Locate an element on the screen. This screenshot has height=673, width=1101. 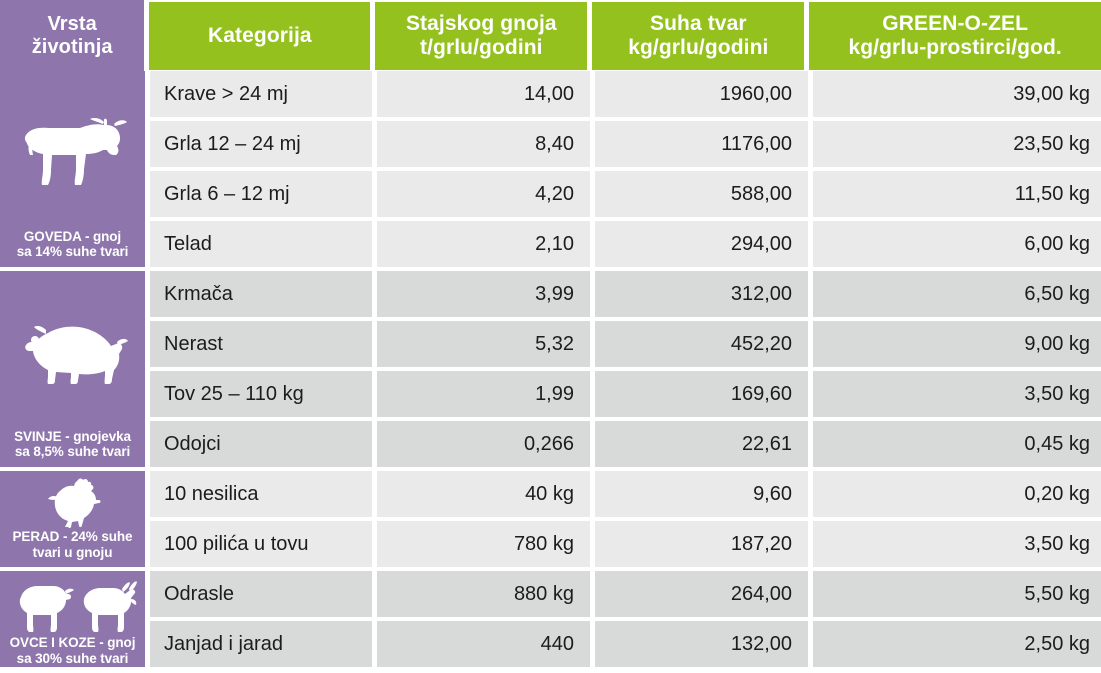
cell-manure: 780 kg is located at coordinates (483, 544).